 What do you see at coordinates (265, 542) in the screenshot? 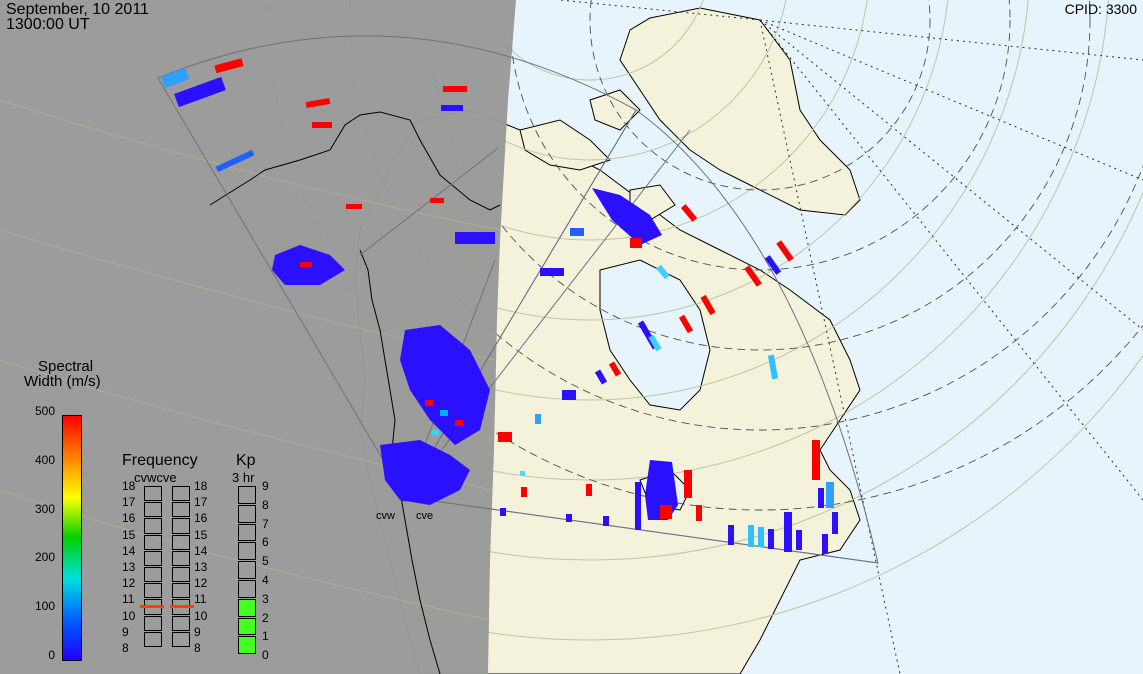
I see `kp-tick-label: 6` at bounding box center [265, 542].